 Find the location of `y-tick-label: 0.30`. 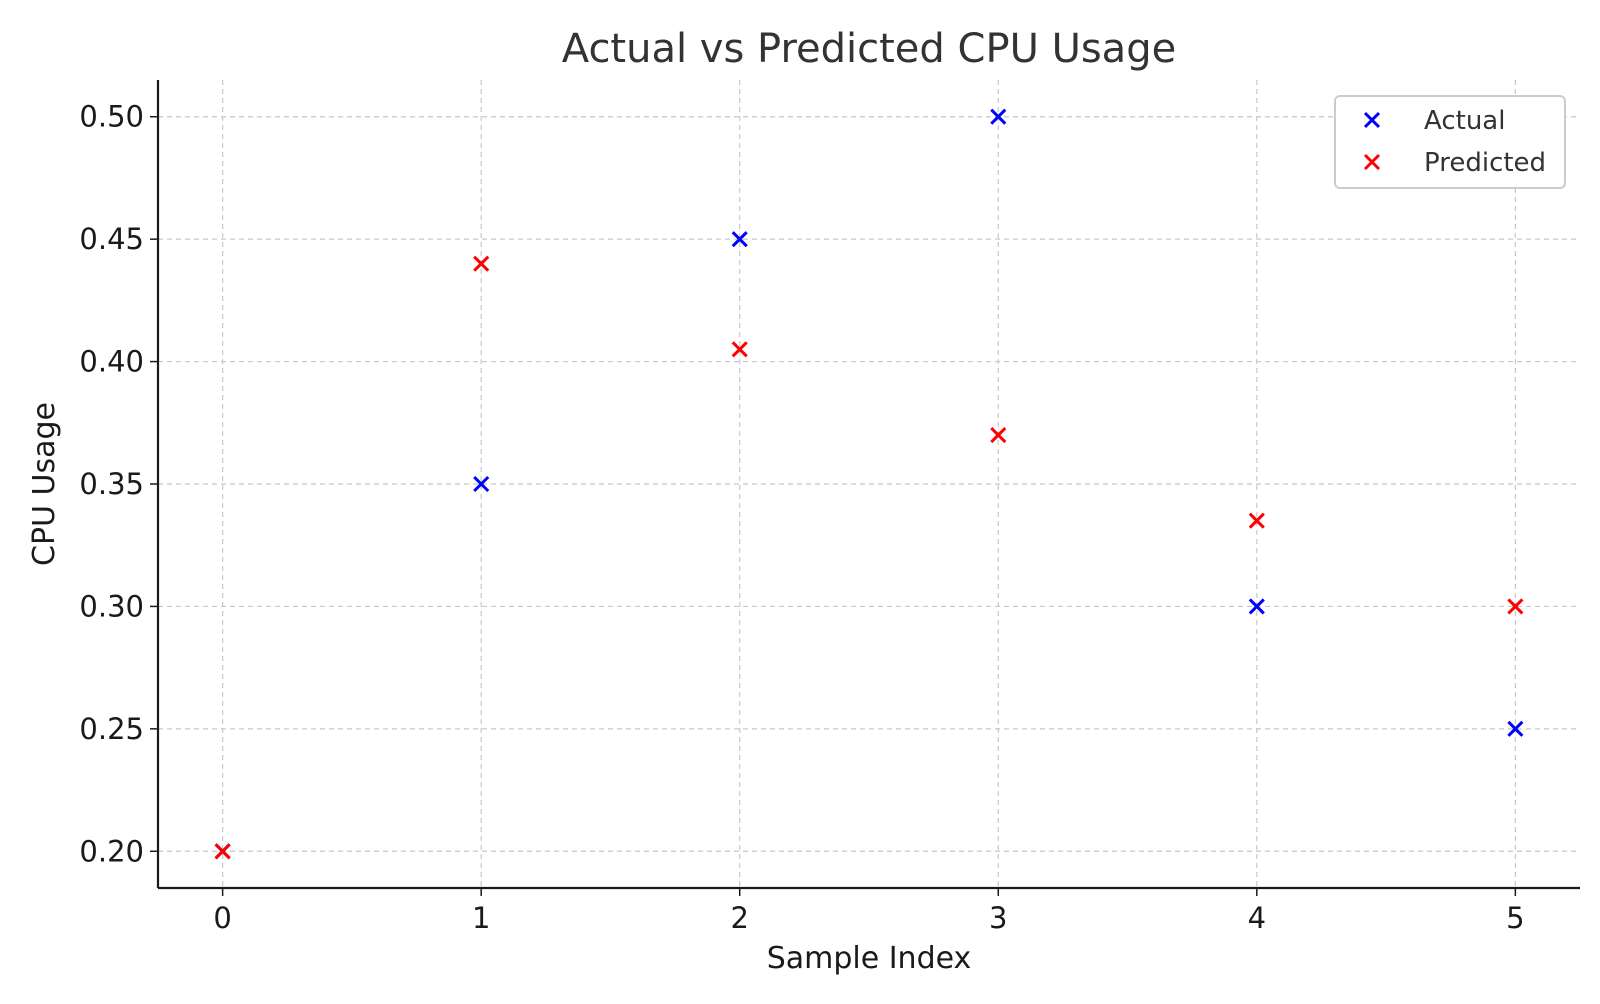

y-tick-label: 0.30 is located at coordinates (111, 606).